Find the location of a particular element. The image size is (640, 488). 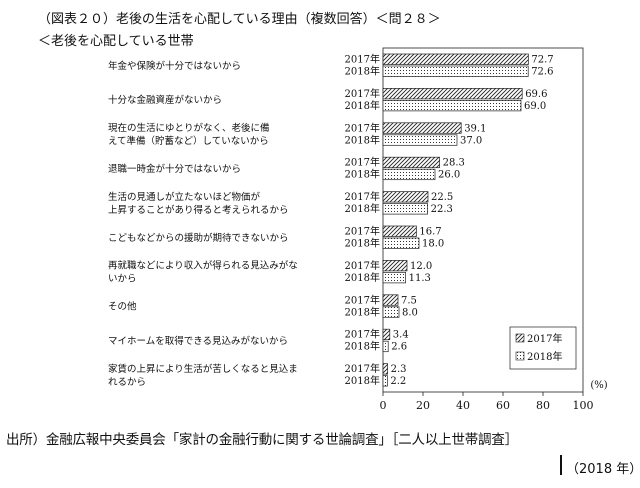

category-label: 退職一時金が十分ではないから is located at coordinates (174, 169).